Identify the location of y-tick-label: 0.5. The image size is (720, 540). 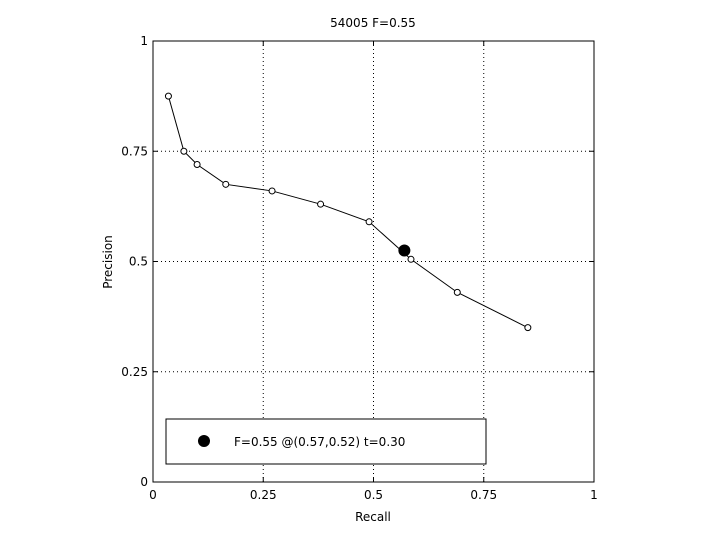
(138, 262).